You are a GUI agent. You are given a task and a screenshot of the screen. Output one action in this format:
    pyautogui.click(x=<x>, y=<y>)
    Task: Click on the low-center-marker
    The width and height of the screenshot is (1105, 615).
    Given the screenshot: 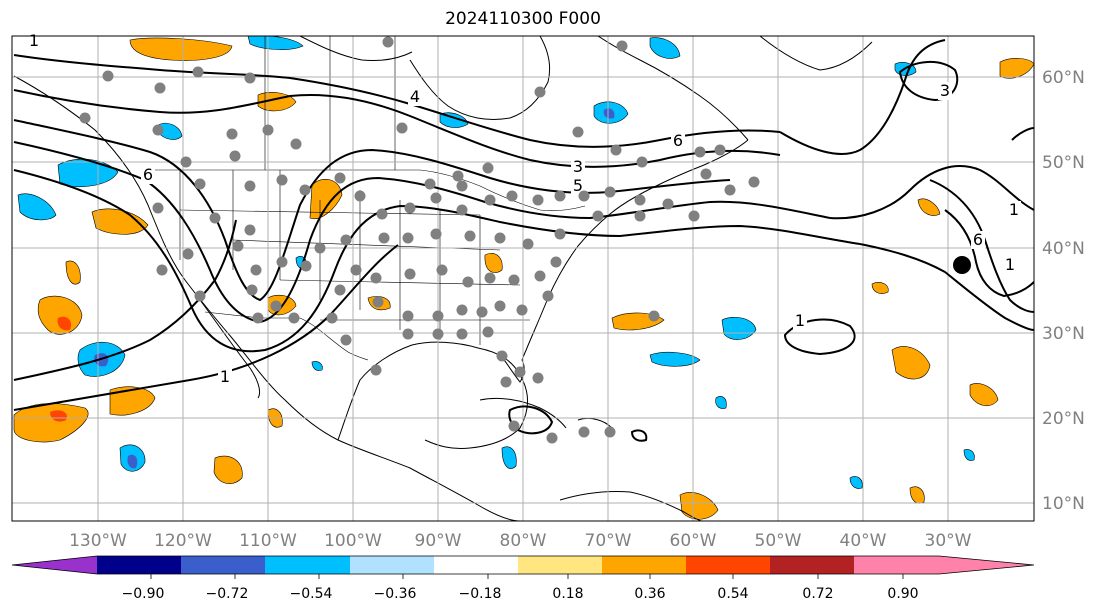 What is the action you would take?
    pyautogui.click(x=962, y=265)
    